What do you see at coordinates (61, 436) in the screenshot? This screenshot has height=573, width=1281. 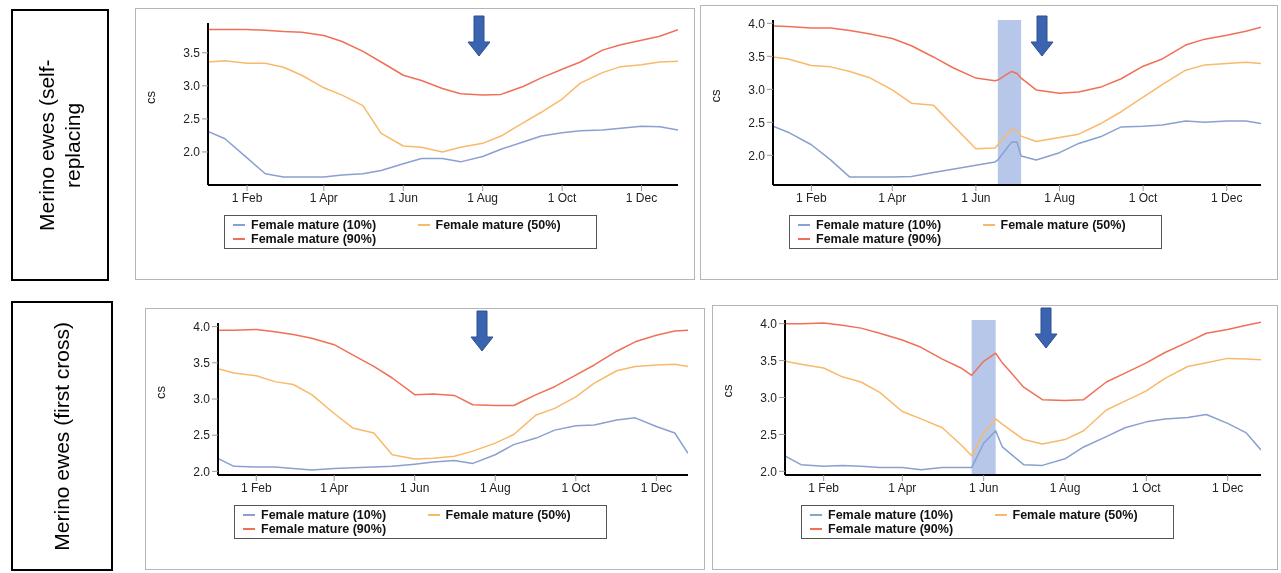 I see `text: Merino ewes (first cross)` at bounding box center [61, 436].